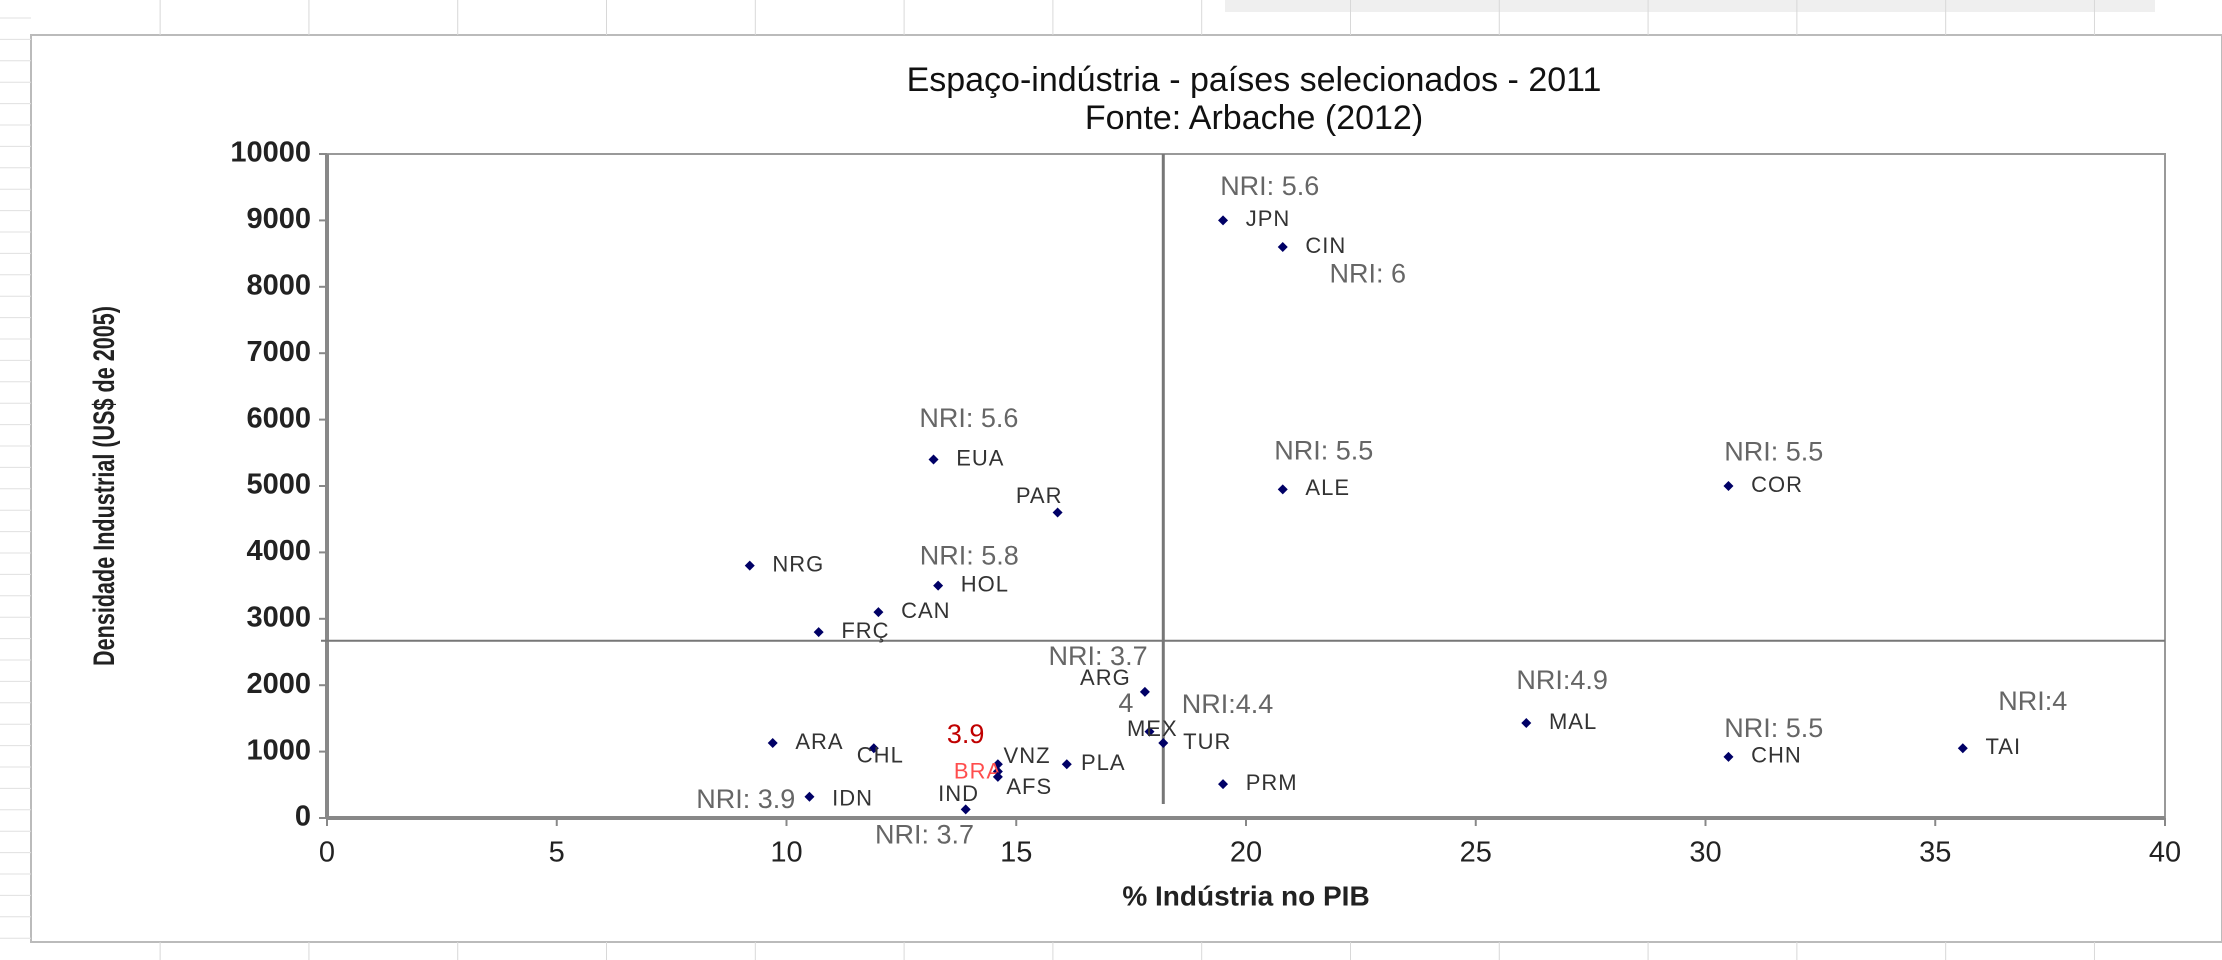  I want to click on x-tick-label: 15, so click(1016, 853).